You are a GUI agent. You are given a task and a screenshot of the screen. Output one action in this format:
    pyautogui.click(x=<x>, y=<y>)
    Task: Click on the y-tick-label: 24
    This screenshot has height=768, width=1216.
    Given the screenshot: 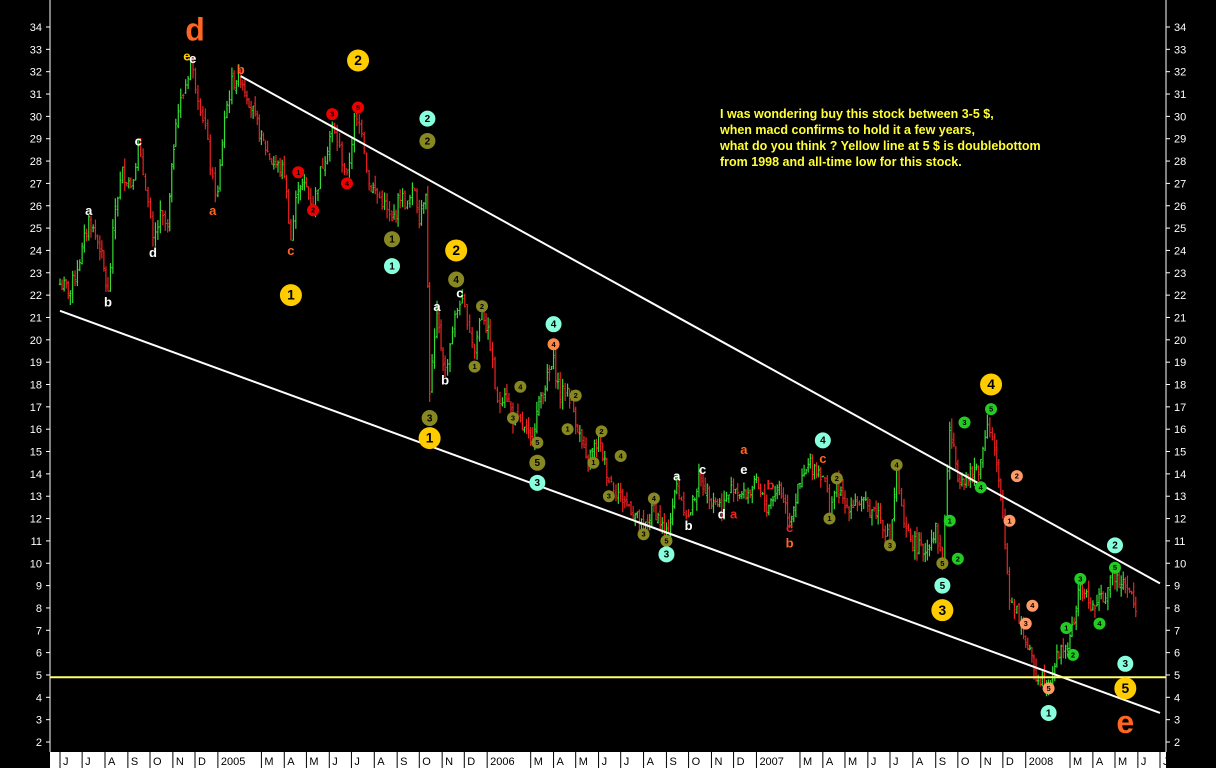 What is the action you would take?
    pyautogui.click(x=36, y=251)
    